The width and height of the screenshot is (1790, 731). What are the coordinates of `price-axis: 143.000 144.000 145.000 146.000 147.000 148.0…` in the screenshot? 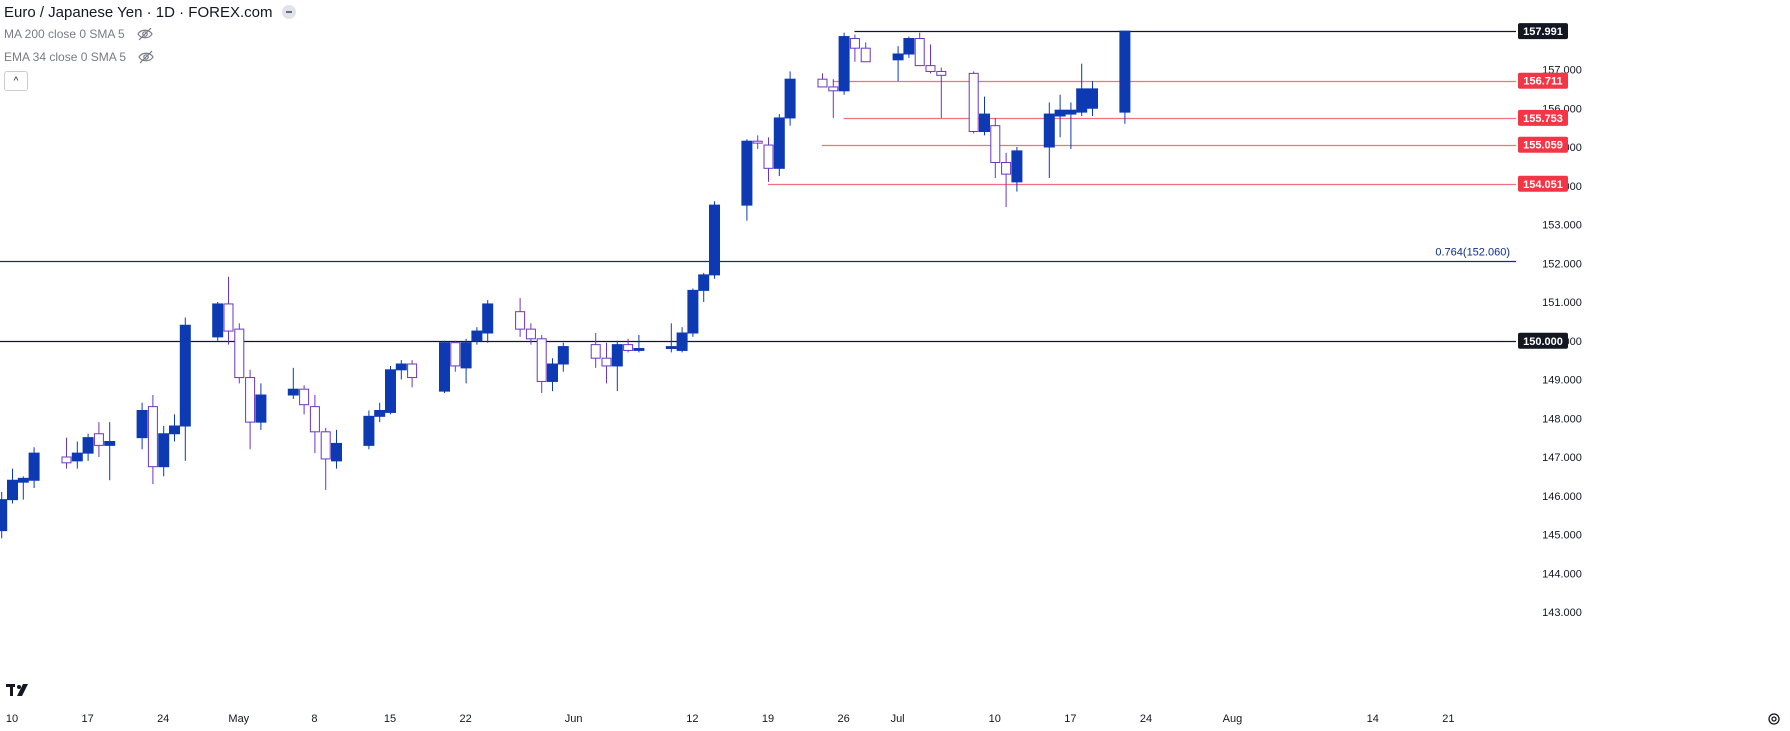 It's located at (1550, 321).